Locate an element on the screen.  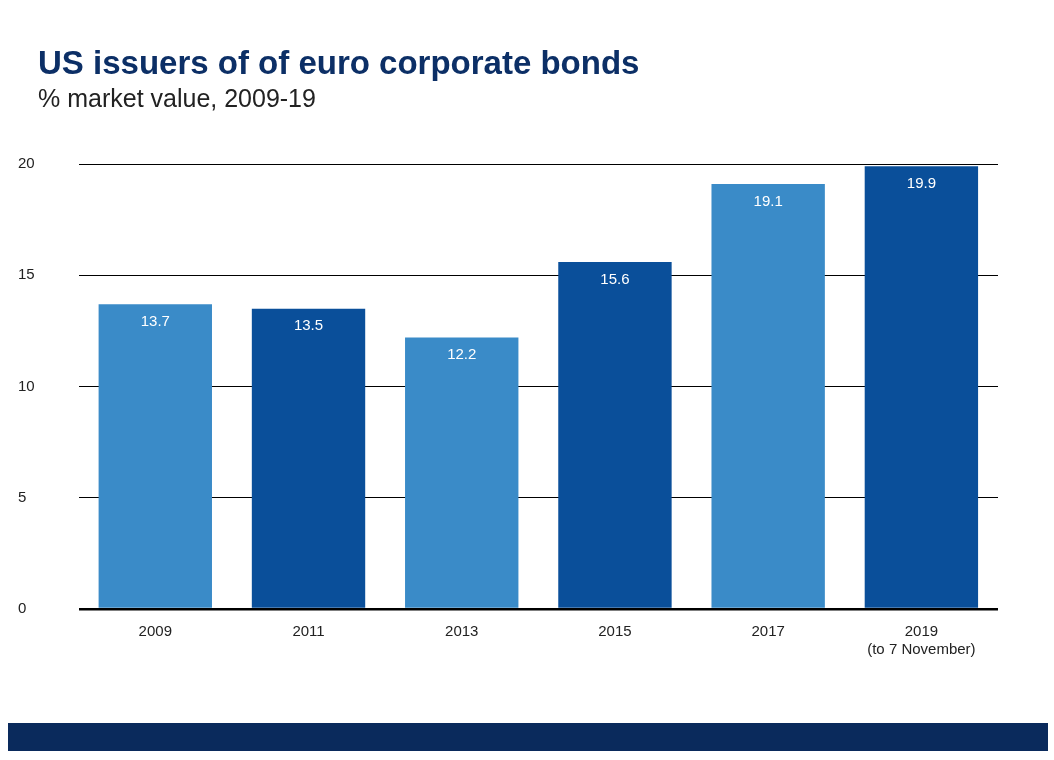
y-tick-label: 20 is located at coordinates (26, 163).